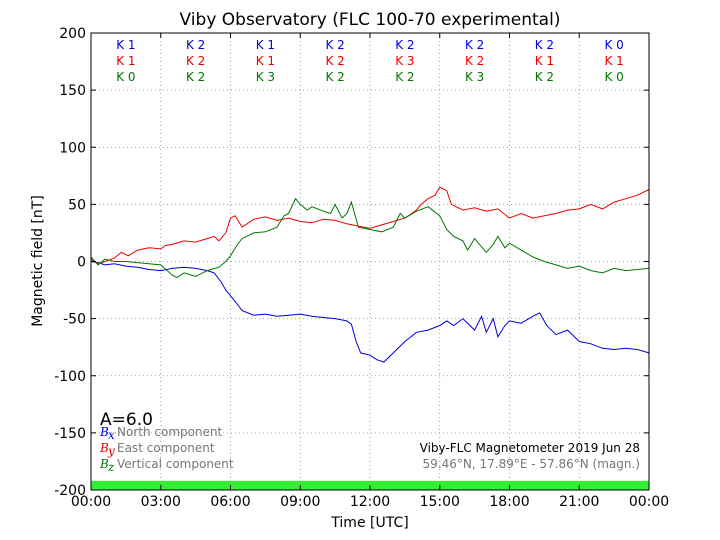  What do you see at coordinates (70, 434) in the screenshot?
I see `y-tick-label: -150` at bounding box center [70, 434].